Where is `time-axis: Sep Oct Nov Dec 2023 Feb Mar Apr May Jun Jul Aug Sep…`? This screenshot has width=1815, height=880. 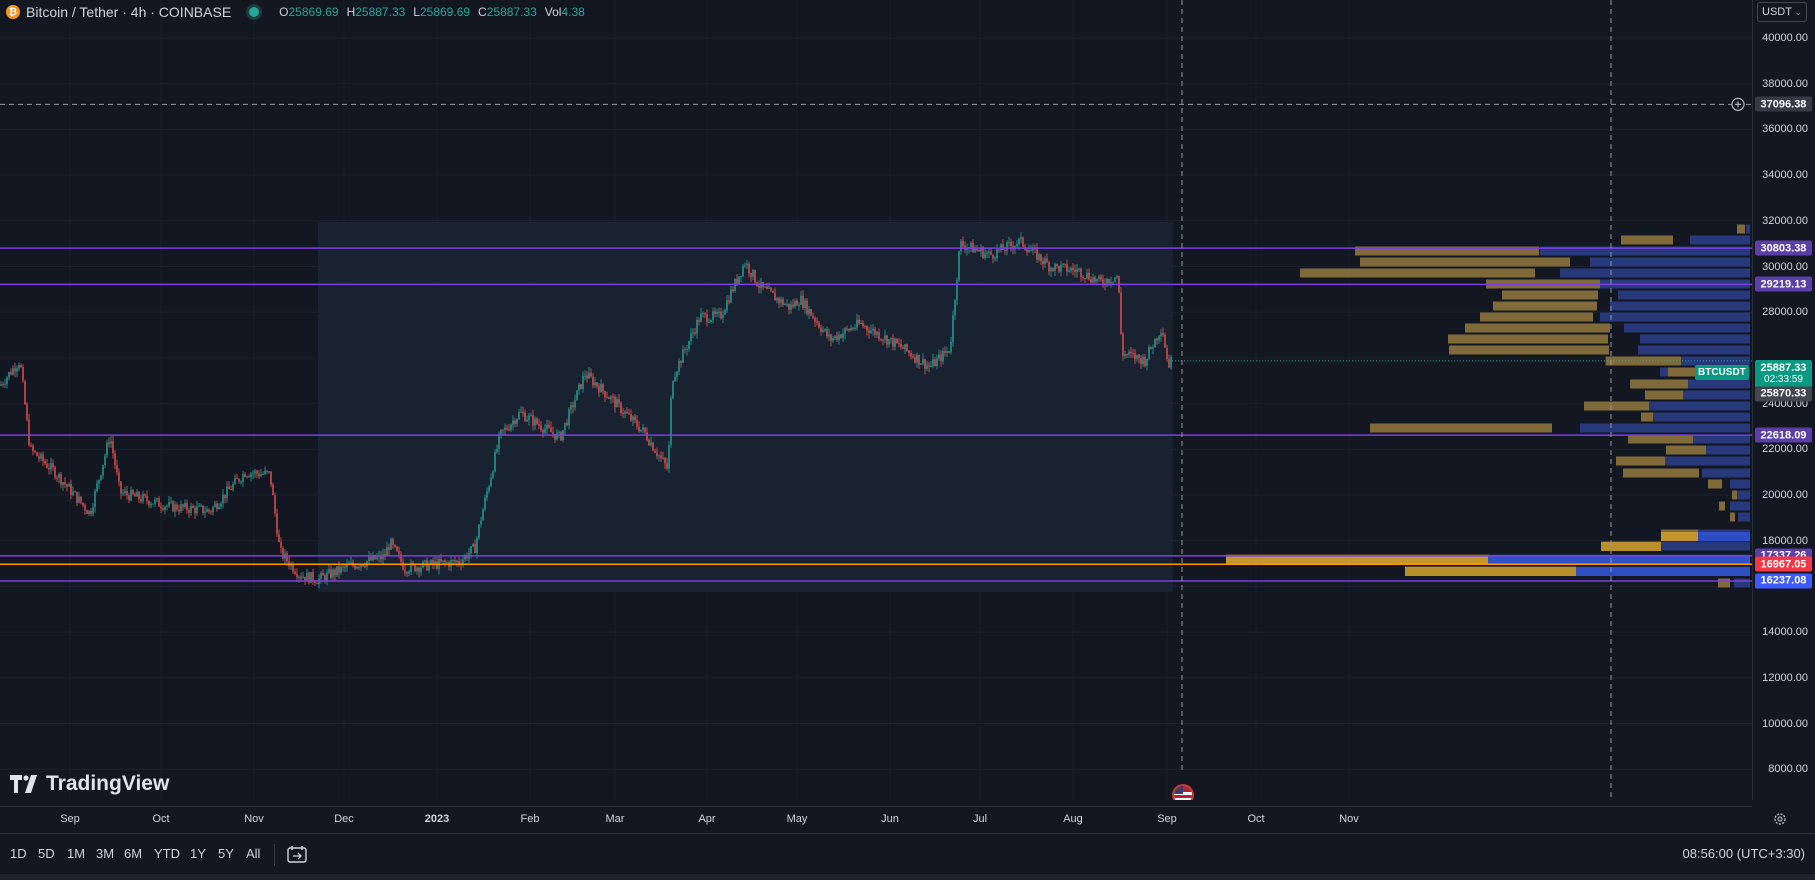 time-axis: Sep Oct Nov Dec 2023 Feb Mar Apr May Jun Jul Aug Sep… is located at coordinates (893, 818).